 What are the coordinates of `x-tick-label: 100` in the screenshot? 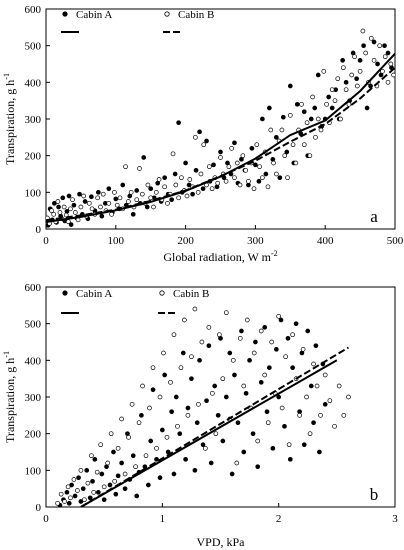 It's located at (116, 241).